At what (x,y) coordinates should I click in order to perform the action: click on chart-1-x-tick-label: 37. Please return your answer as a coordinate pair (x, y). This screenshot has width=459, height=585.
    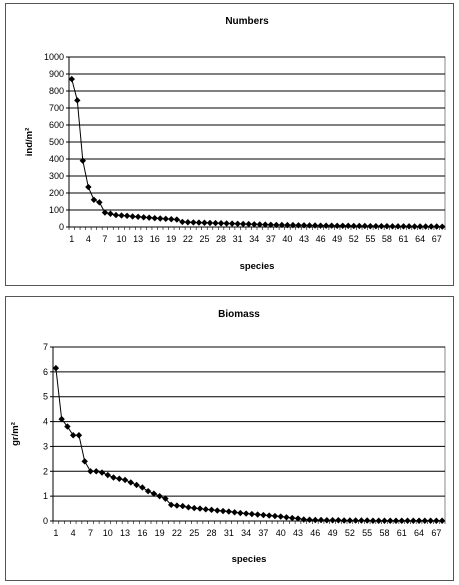
    Looking at the image, I should click on (271, 239).